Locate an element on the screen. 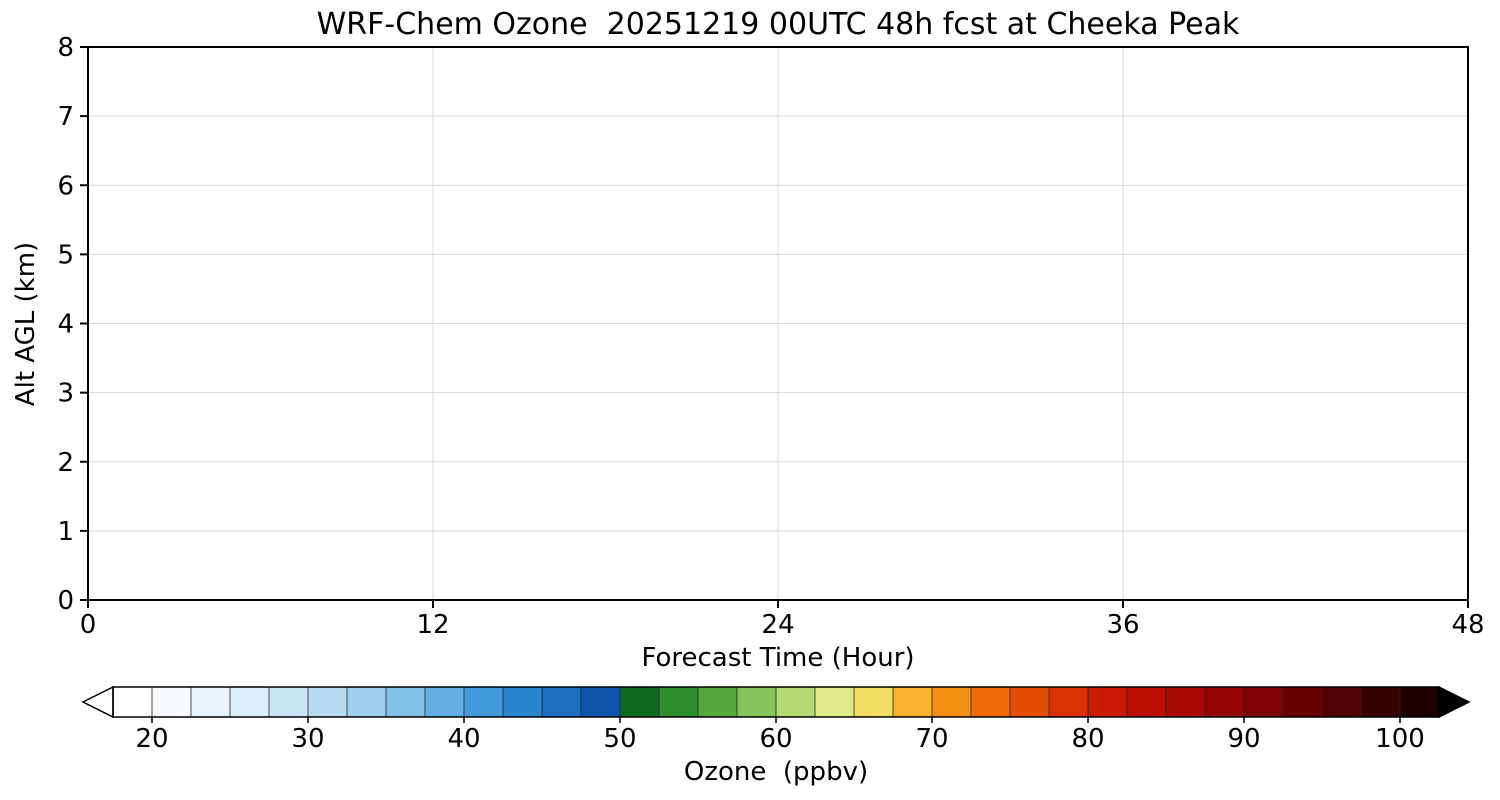  colorbar-tick-label: 80 is located at coordinates (1087, 739).